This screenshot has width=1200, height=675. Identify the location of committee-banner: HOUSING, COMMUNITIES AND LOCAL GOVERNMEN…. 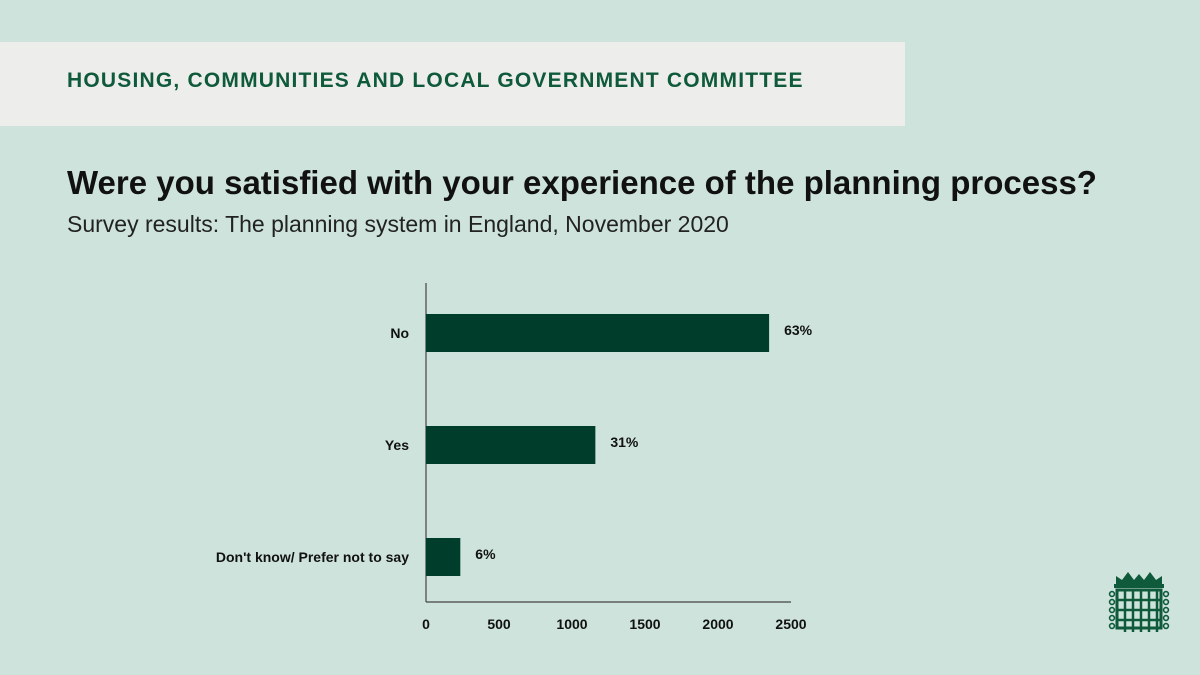
(452, 84).